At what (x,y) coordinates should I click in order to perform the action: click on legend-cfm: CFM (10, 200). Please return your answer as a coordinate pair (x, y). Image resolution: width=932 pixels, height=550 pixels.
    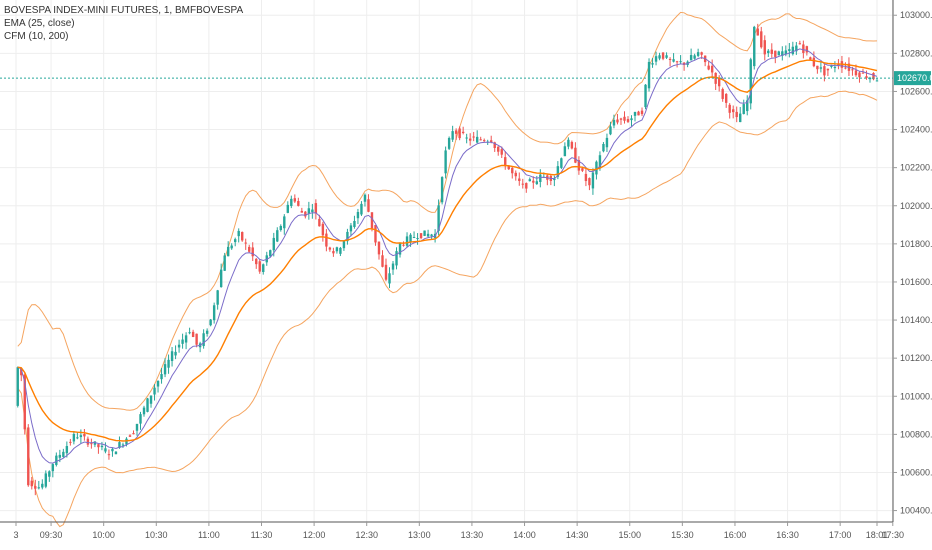
    Looking at the image, I should click on (36, 36).